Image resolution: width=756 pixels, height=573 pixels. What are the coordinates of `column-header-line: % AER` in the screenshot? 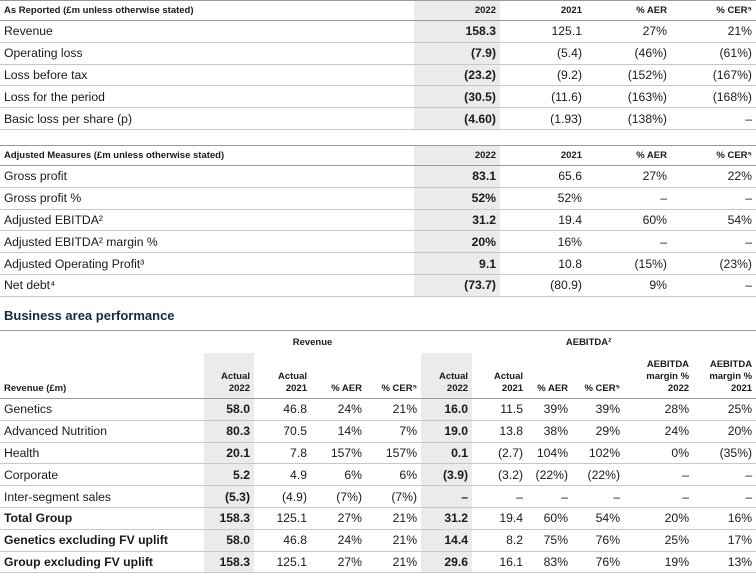 It's located at (553, 388).